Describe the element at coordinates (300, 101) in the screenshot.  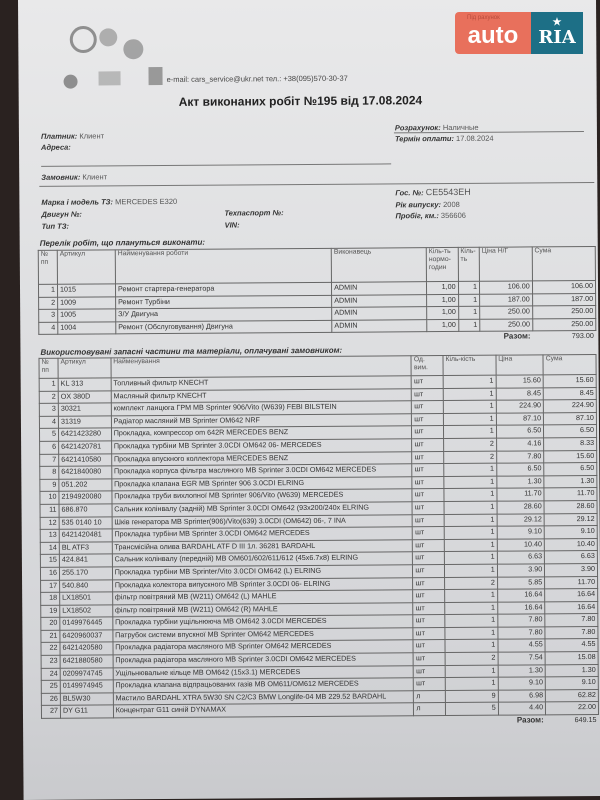
I see `page-title: Акт виконаних робіт №195 від 17.08.2024` at that location.